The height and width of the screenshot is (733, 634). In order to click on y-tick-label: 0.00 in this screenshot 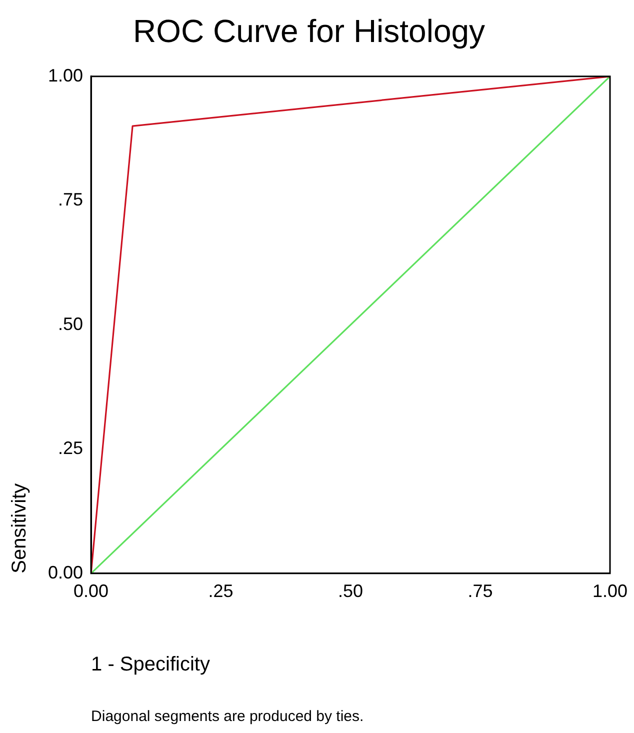, I will do `click(66, 572)`.